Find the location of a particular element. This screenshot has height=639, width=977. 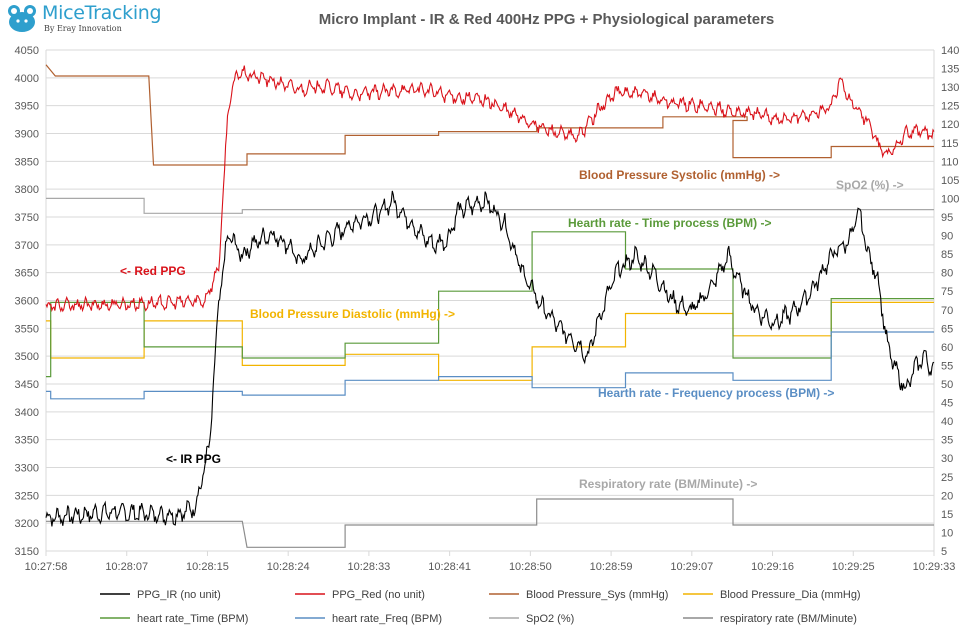

y-right-tick-label: 90 is located at coordinates (947, 237).